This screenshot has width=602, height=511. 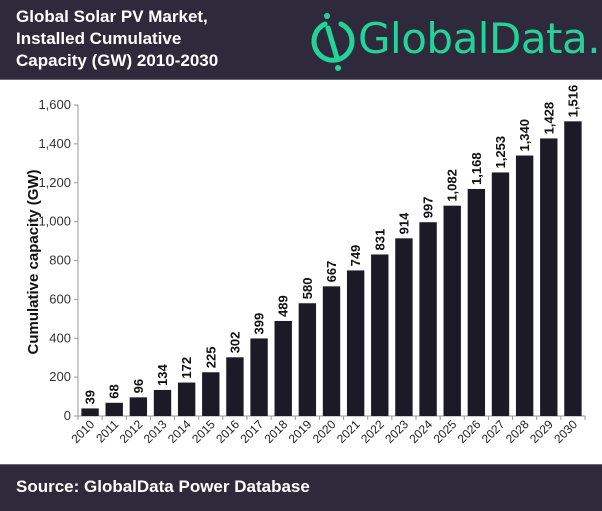 What do you see at coordinates (469, 431) in the screenshot?
I see `x-tick-label: 2026` at bounding box center [469, 431].